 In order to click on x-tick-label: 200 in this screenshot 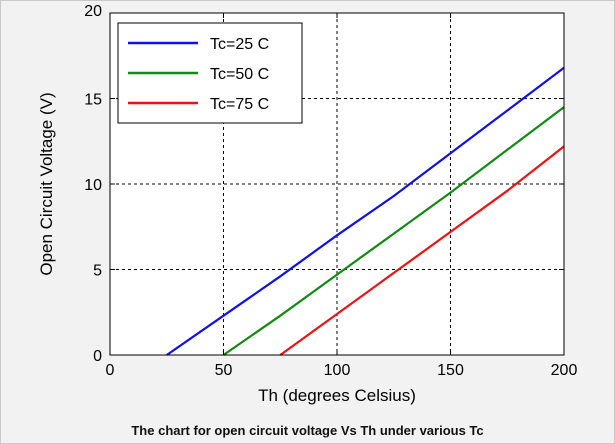, I will do `click(564, 370)`.